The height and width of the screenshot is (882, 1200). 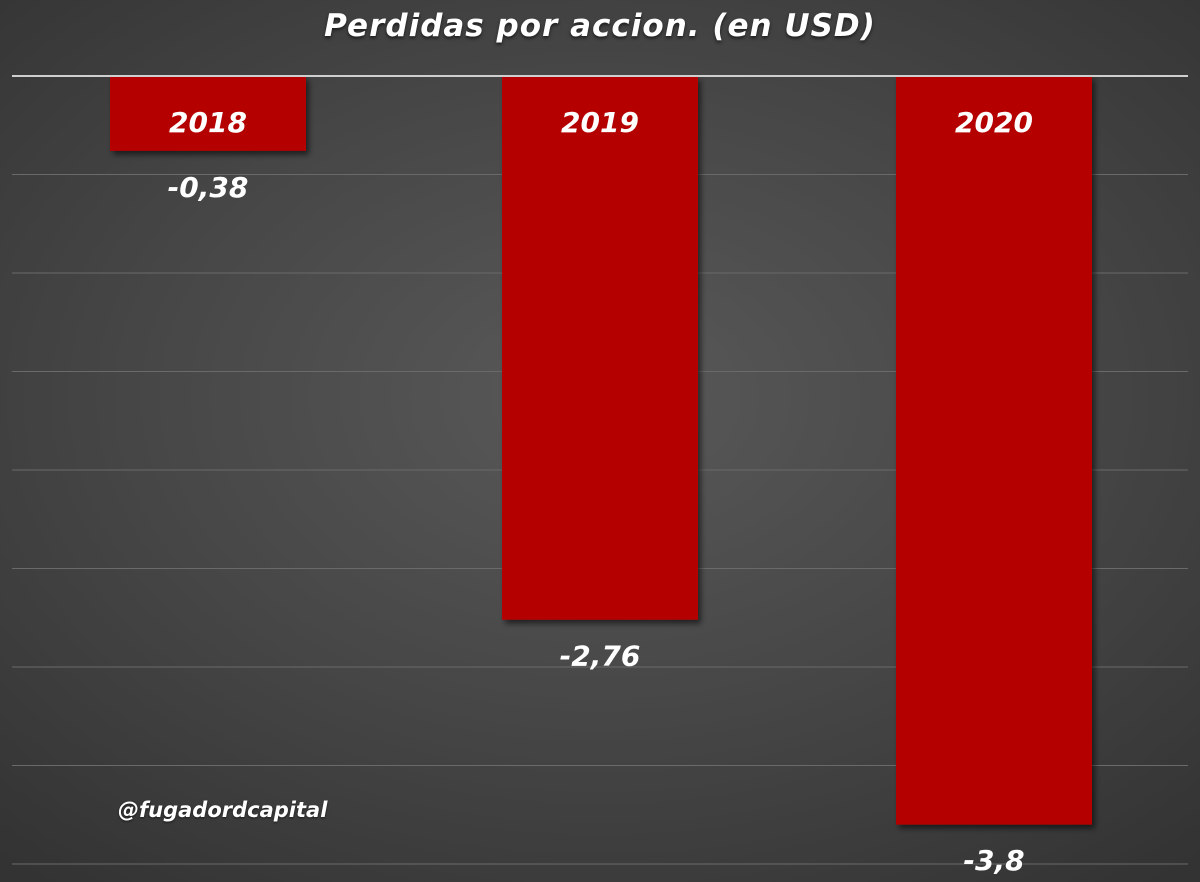 I want to click on value-label-2019: -2,76, so click(x=600, y=656).